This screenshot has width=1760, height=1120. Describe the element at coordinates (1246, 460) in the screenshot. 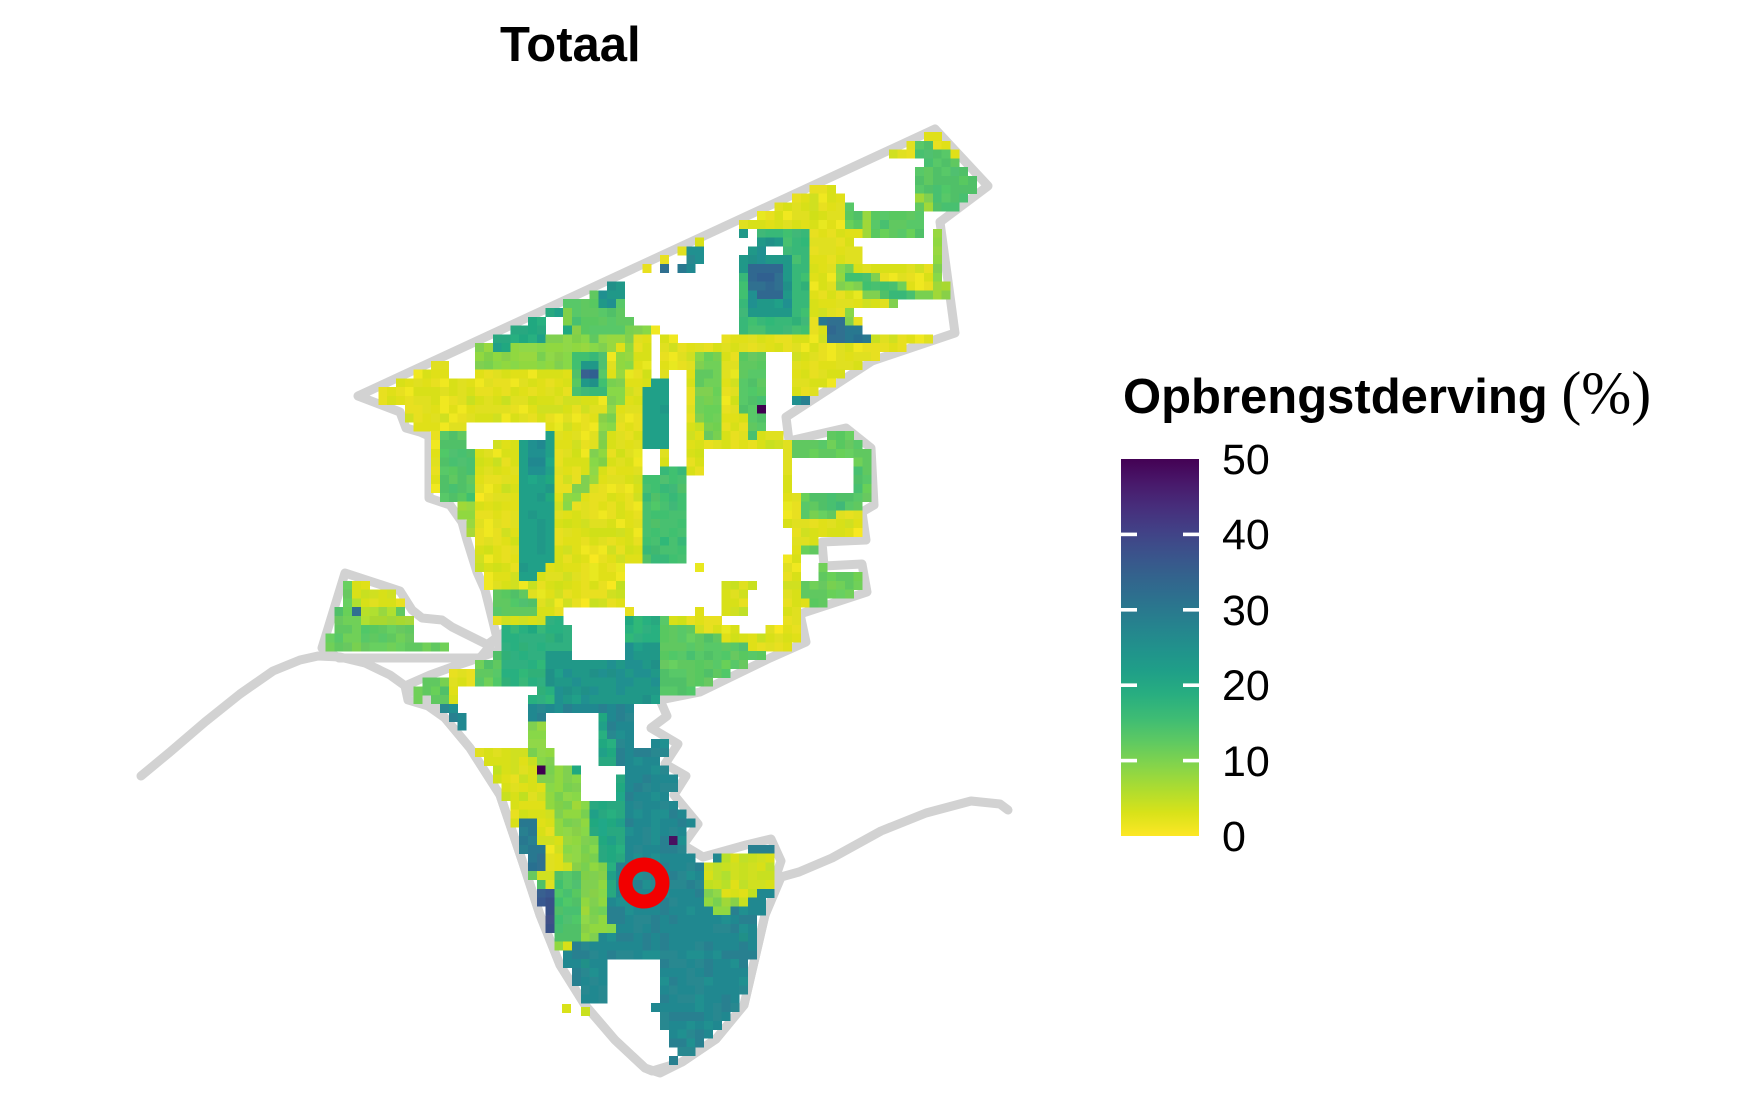

I see `svg-text: 50` at that location.